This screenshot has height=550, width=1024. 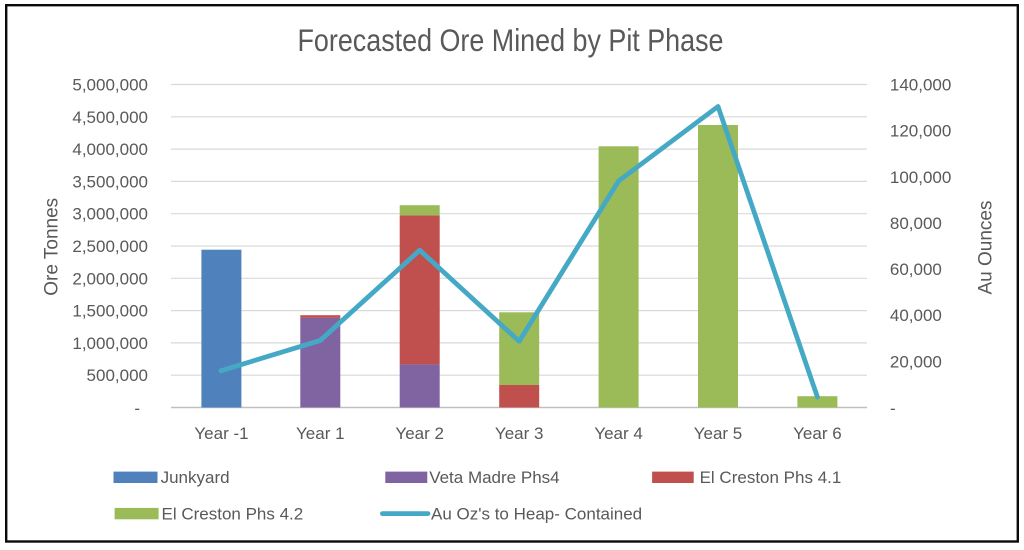 What do you see at coordinates (117, 375) in the screenshot?
I see `svg-text: 500,000` at bounding box center [117, 375].